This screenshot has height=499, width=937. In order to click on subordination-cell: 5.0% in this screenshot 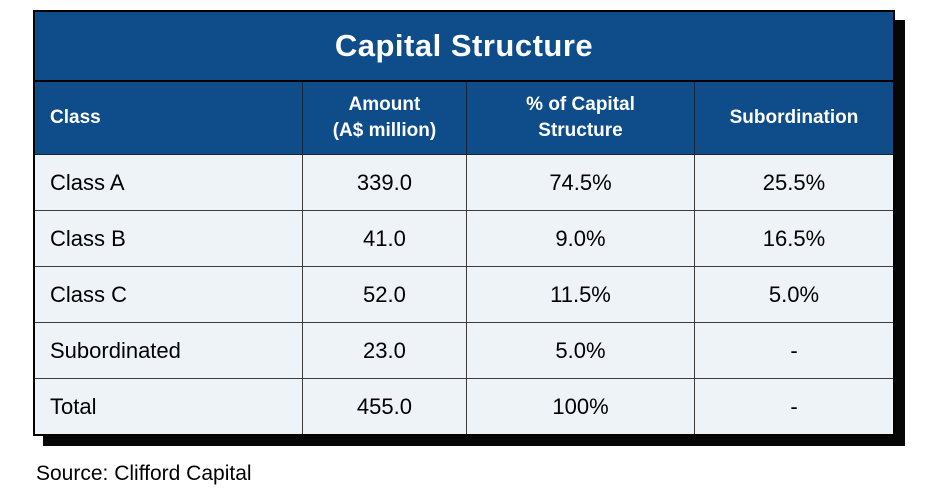, I will do `click(794, 294)`.